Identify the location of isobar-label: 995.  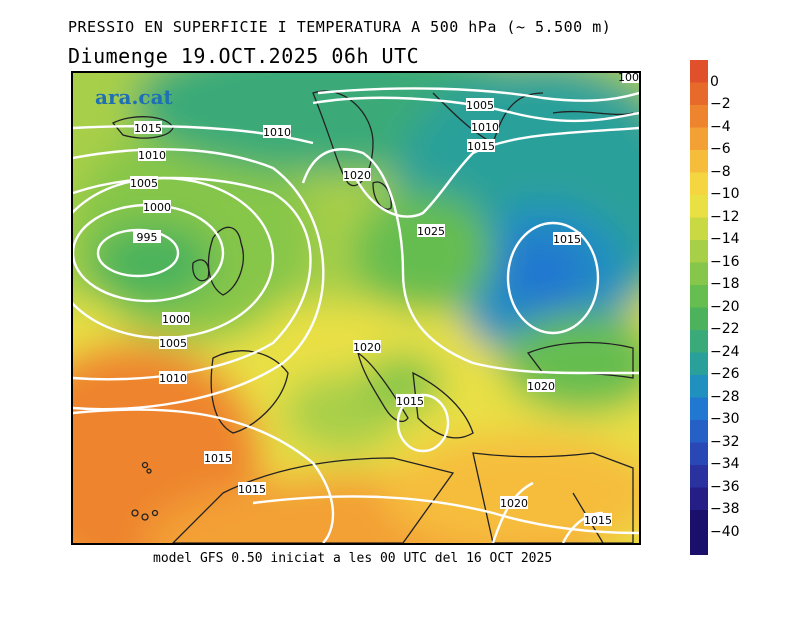
(147, 237).